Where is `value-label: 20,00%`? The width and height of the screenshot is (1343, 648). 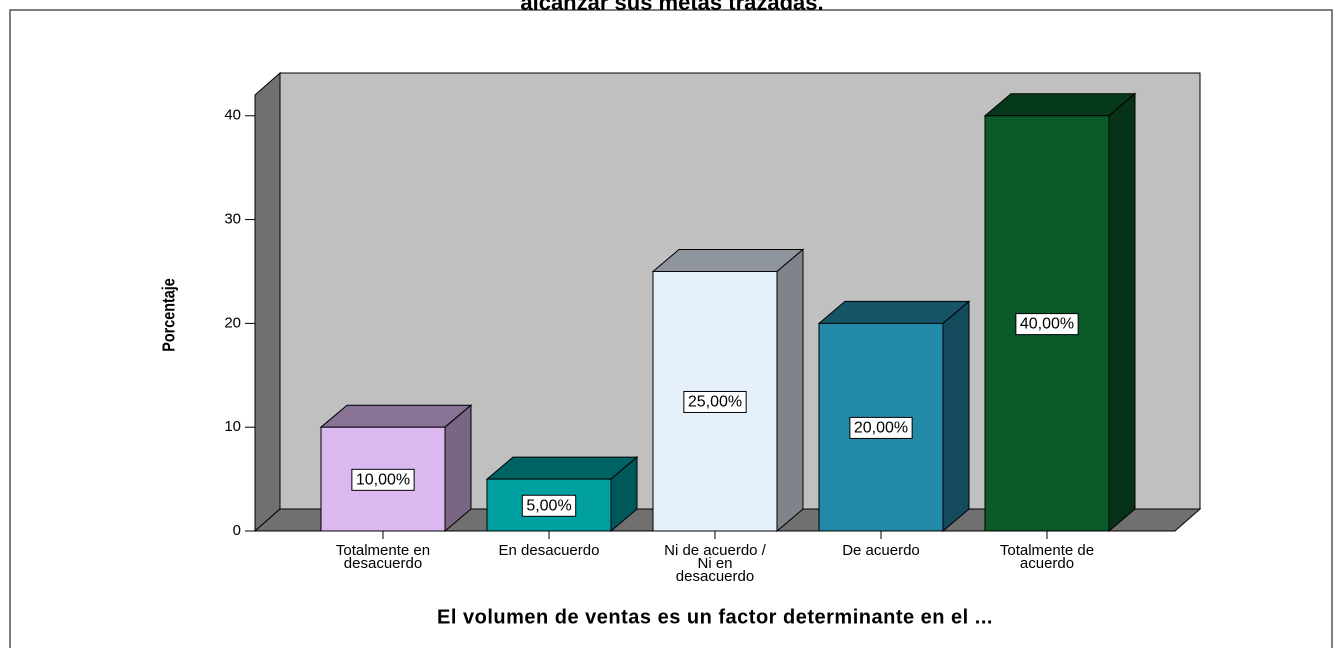 value-label: 20,00% is located at coordinates (881, 427).